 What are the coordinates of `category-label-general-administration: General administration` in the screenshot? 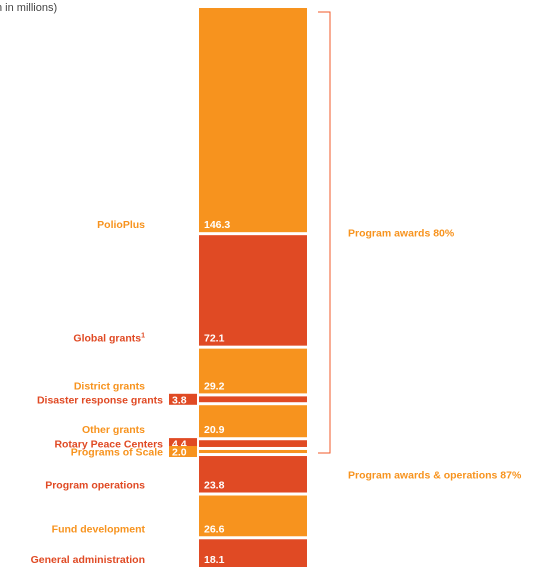 It's located at (88, 560).